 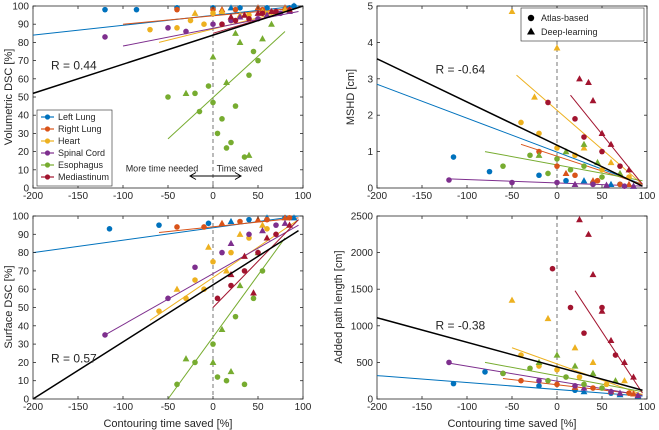 What do you see at coordinates (240, 169) in the screenshot?
I see `annotation-time-saved: Time saved` at bounding box center [240, 169].